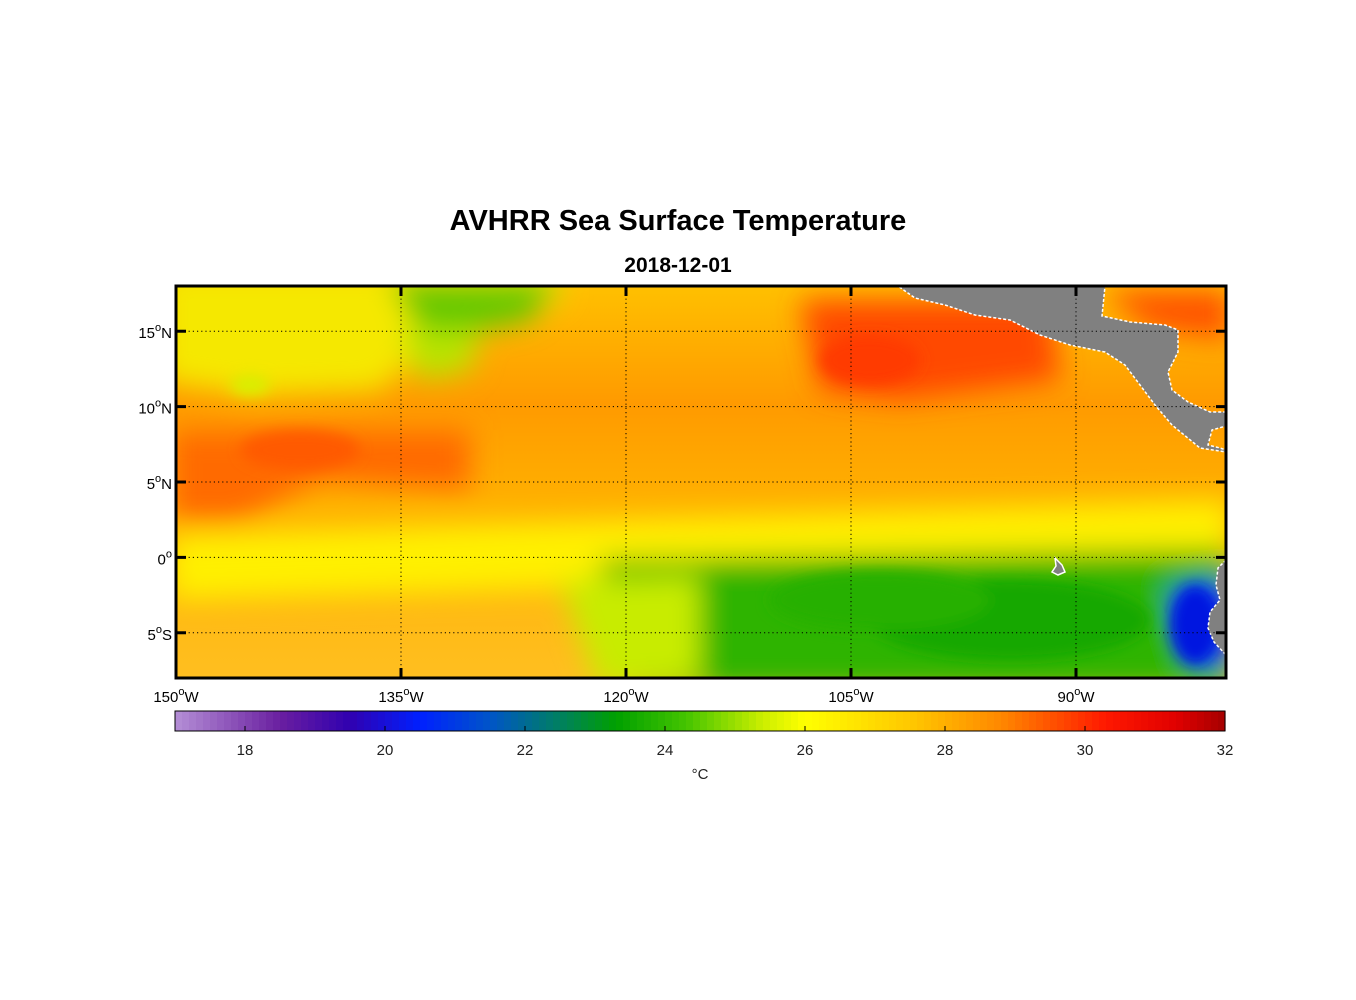  I want to click on lon-tick-label: 135oW, so click(401, 696).